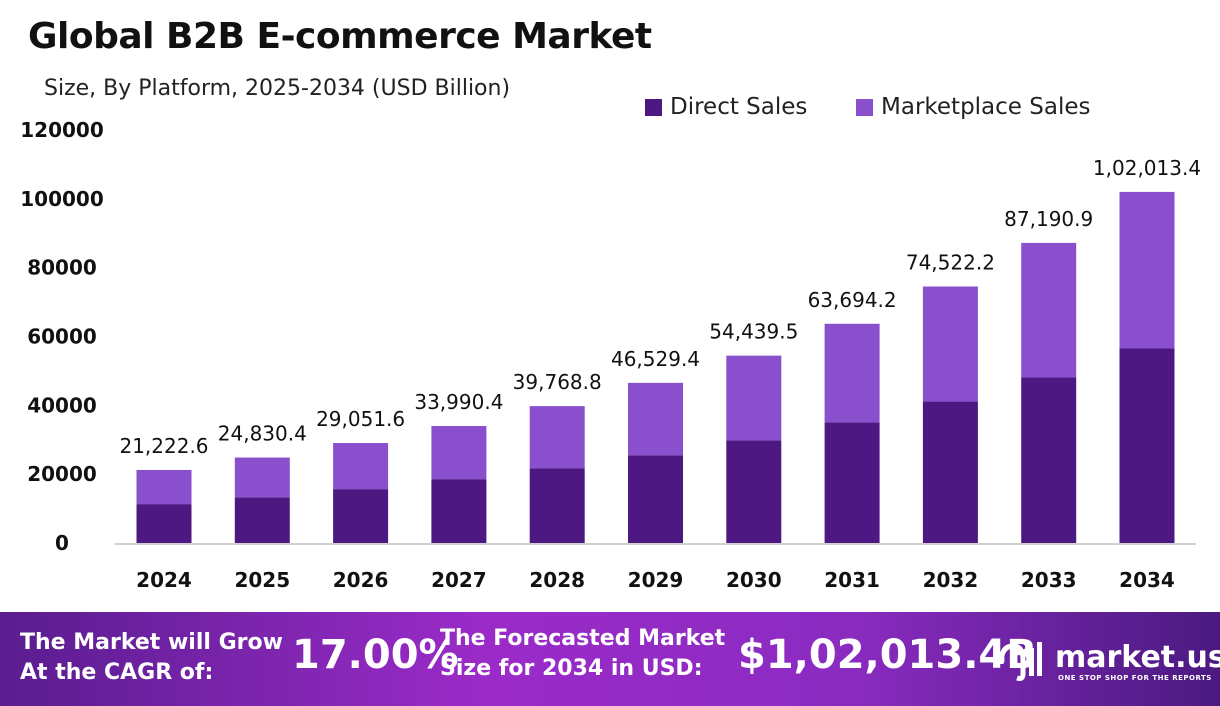 The image size is (1220, 706). I want to click on x-tick-label: 2031, so click(852, 580).